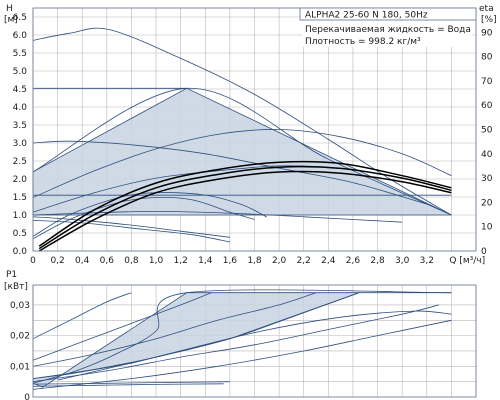 This screenshot has width=500, height=400. I want to click on head-tick-label: 0.5, so click(20, 234).